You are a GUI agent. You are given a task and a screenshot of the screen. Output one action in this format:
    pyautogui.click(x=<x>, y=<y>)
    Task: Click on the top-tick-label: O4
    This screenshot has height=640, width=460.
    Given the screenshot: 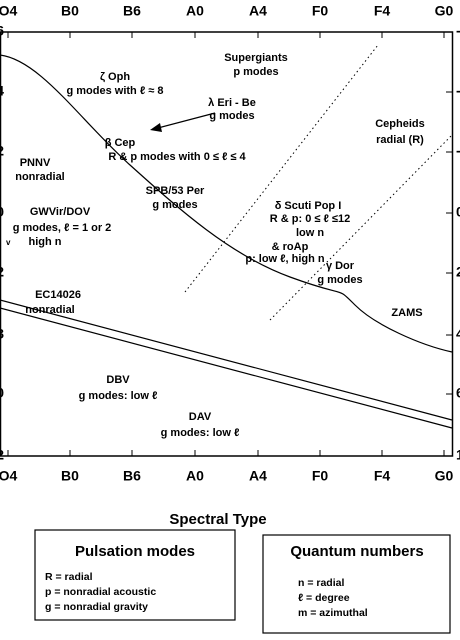 What is the action you would take?
    pyautogui.click(x=9, y=11)
    